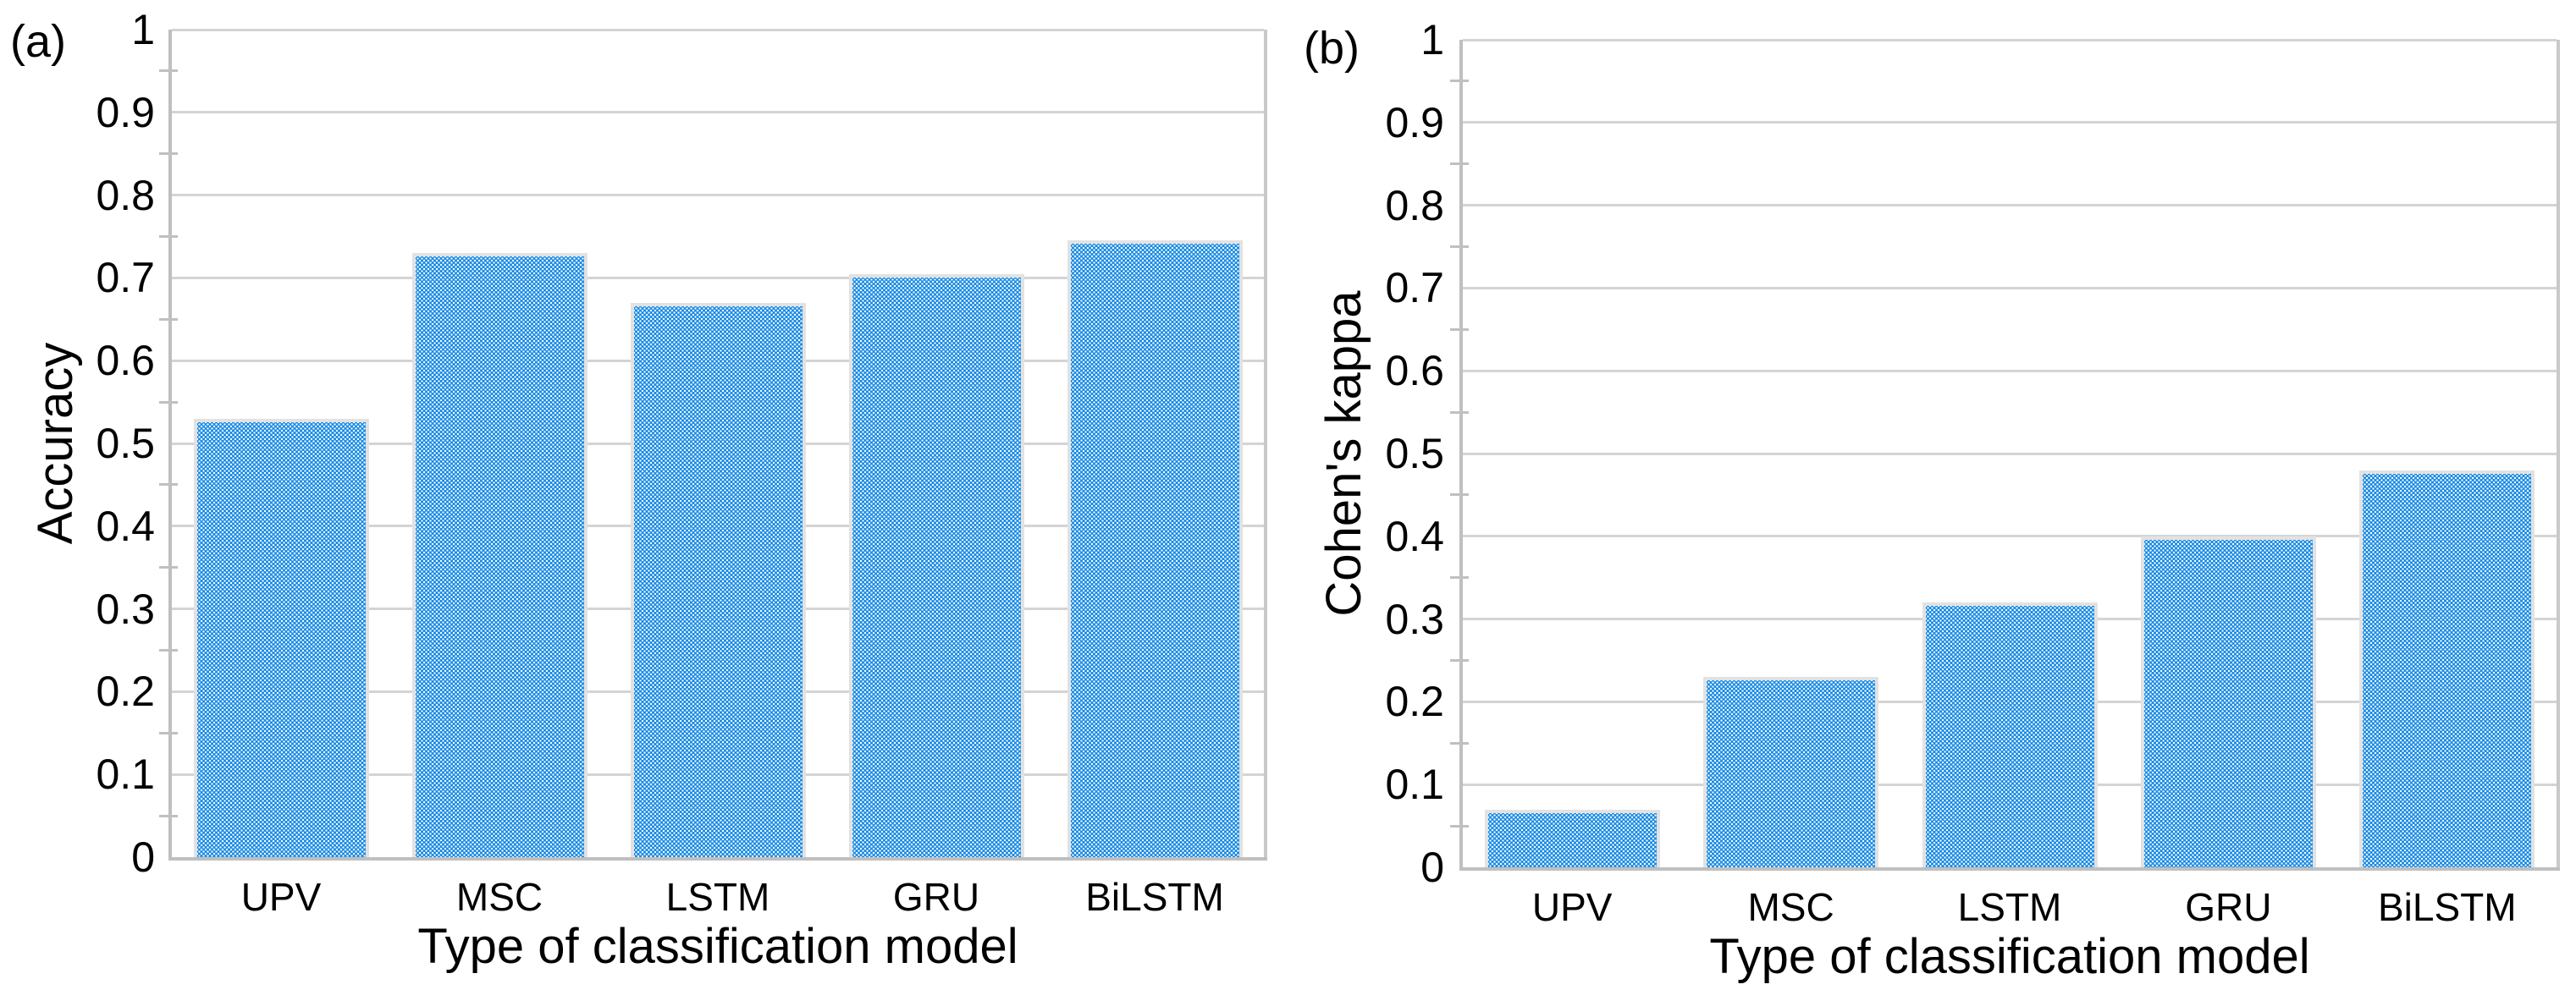  I want to click on panel-letter-a: (a), so click(38, 41).